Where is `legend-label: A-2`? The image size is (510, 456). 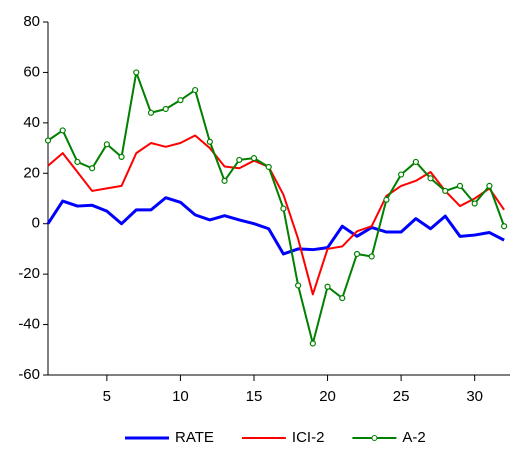 legend-label: A-2 is located at coordinates (413, 437).